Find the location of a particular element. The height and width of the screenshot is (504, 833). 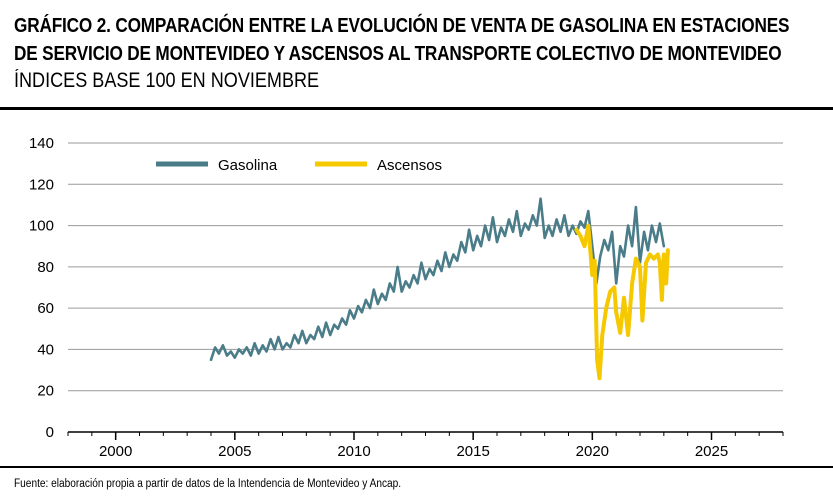

y-tick-label: 0 is located at coordinates (50, 432).